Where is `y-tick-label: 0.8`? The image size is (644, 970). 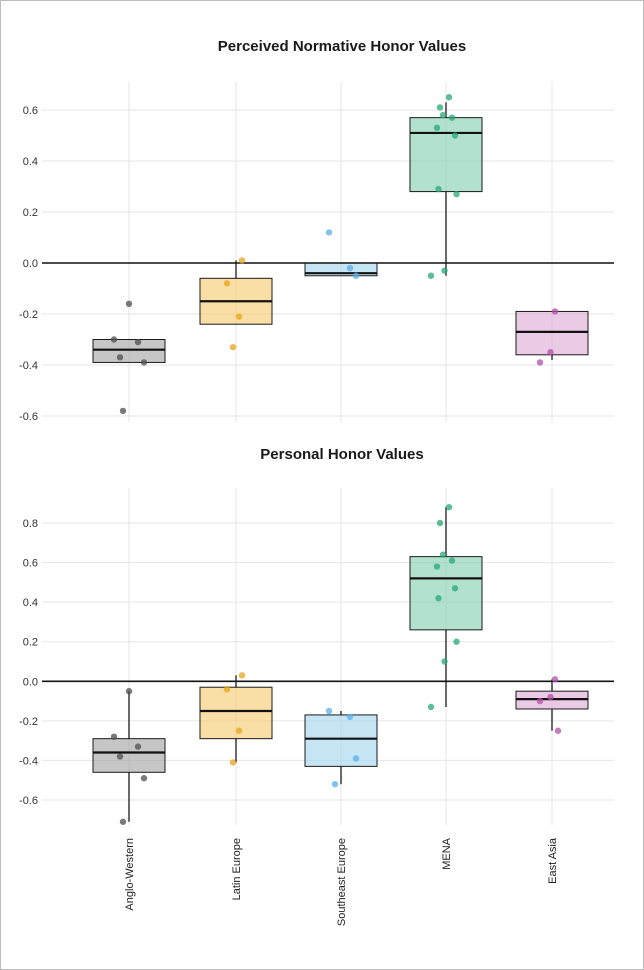
y-tick-label: 0.8 is located at coordinates (30, 524).